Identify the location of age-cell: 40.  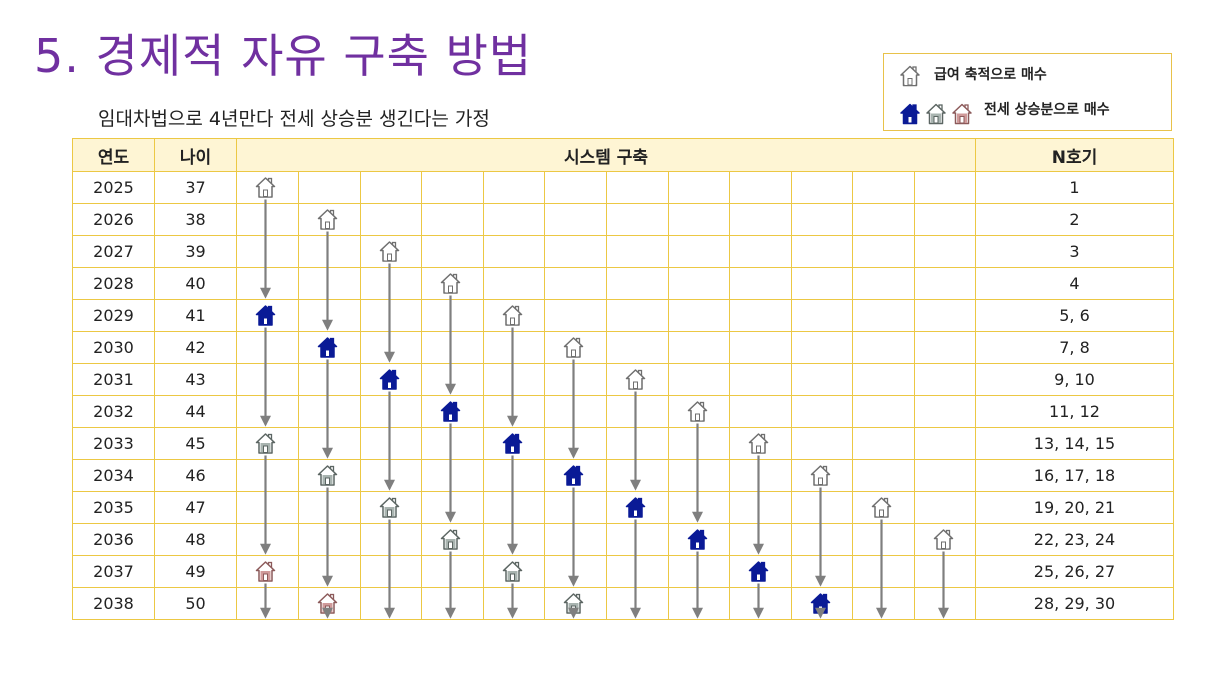
(195, 283).